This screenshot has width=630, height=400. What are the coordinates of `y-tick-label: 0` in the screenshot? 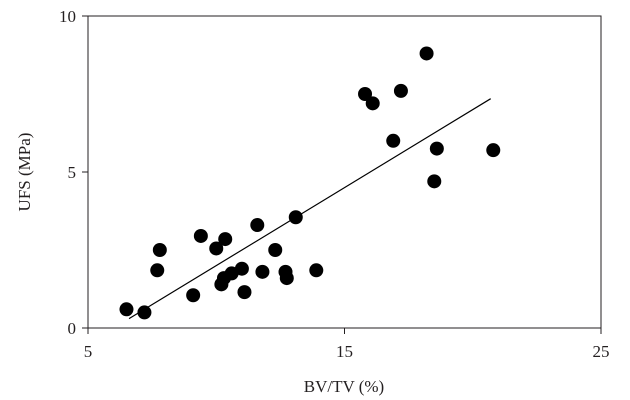 It's located at (72, 328).